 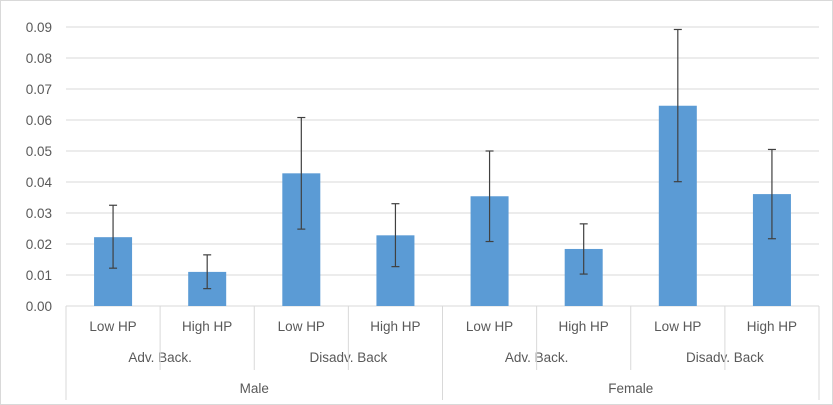 I want to click on y-tick-label: 0.04, so click(x=39, y=182).